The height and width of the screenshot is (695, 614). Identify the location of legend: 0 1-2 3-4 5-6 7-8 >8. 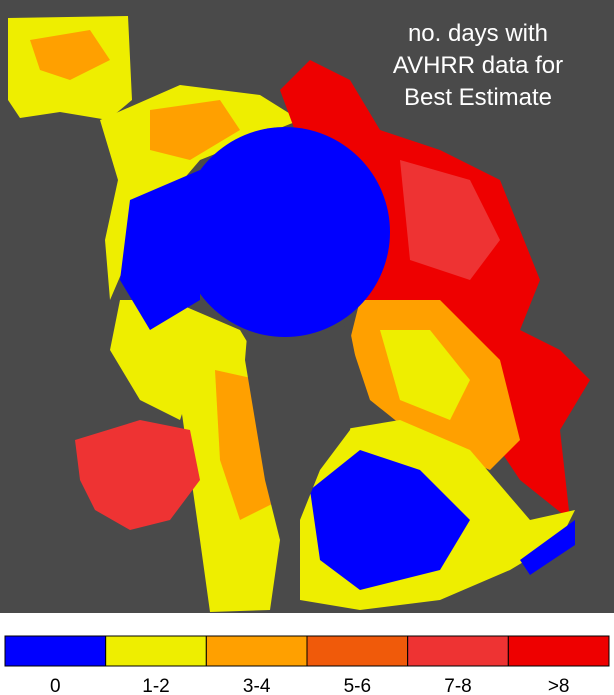
(307, 665).